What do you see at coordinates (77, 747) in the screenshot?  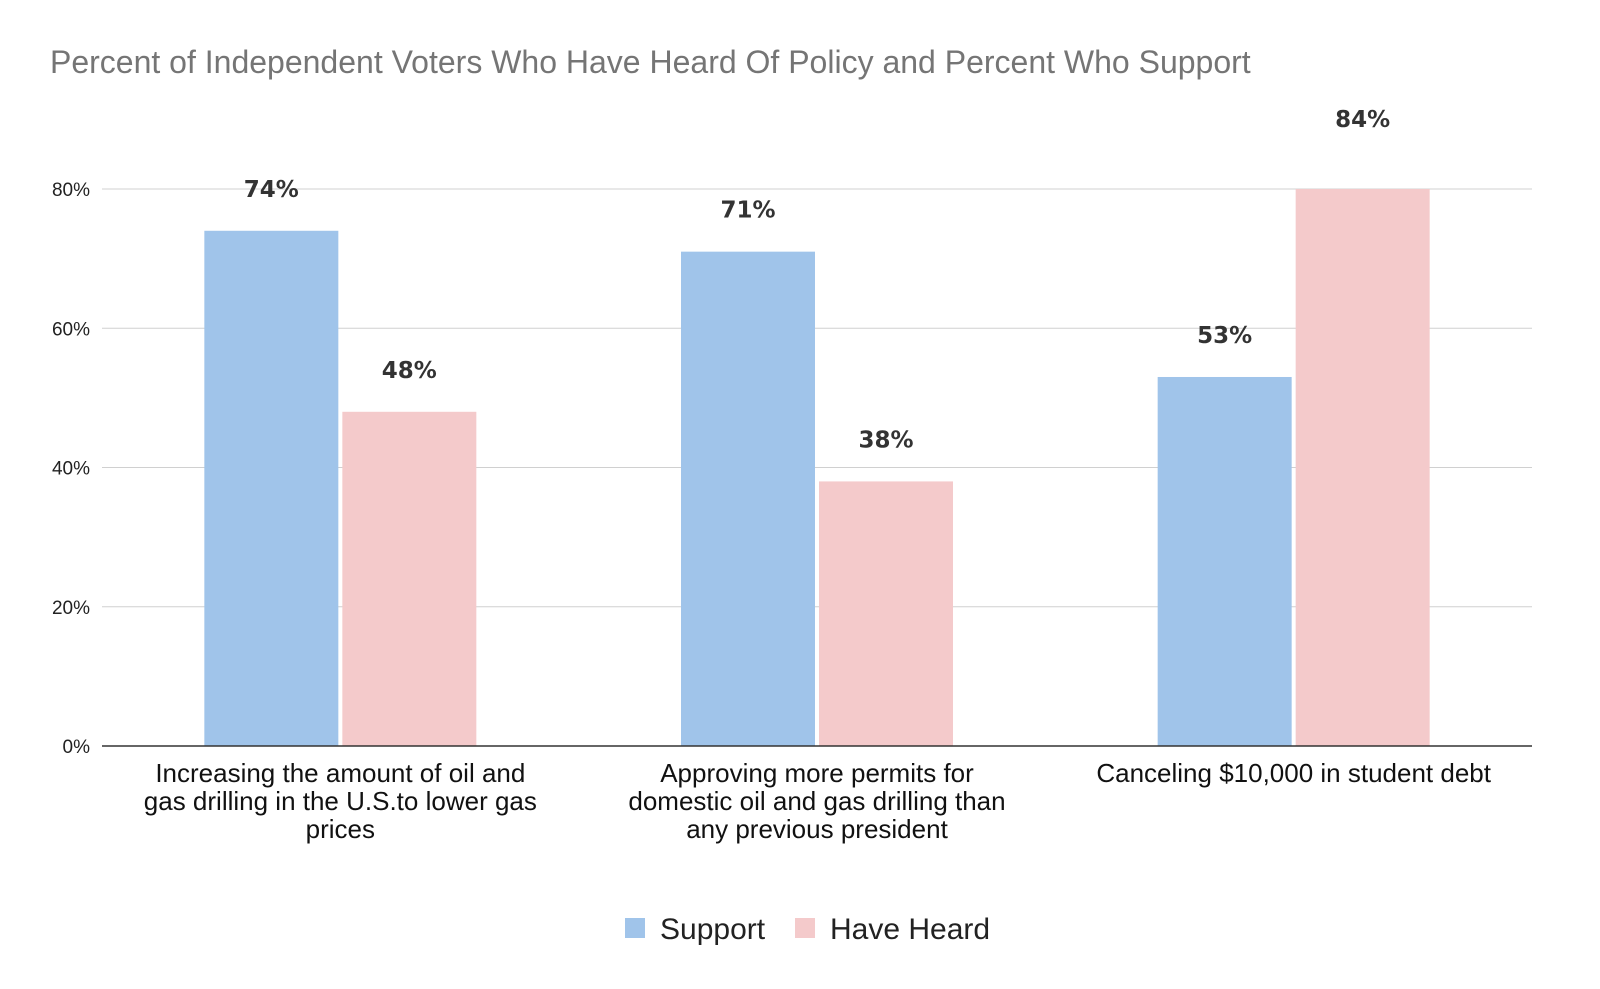 I see `y-tick-label: 0%` at bounding box center [77, 747].